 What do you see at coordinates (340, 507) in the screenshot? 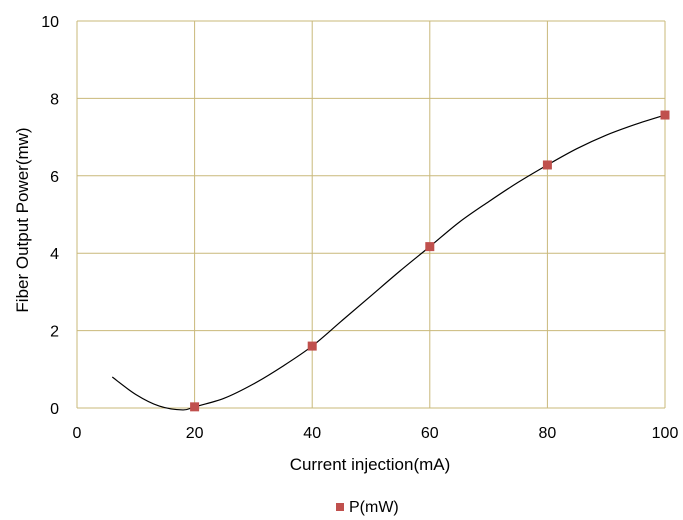
I see `legend-swatch` at bounding box center [340, 507].